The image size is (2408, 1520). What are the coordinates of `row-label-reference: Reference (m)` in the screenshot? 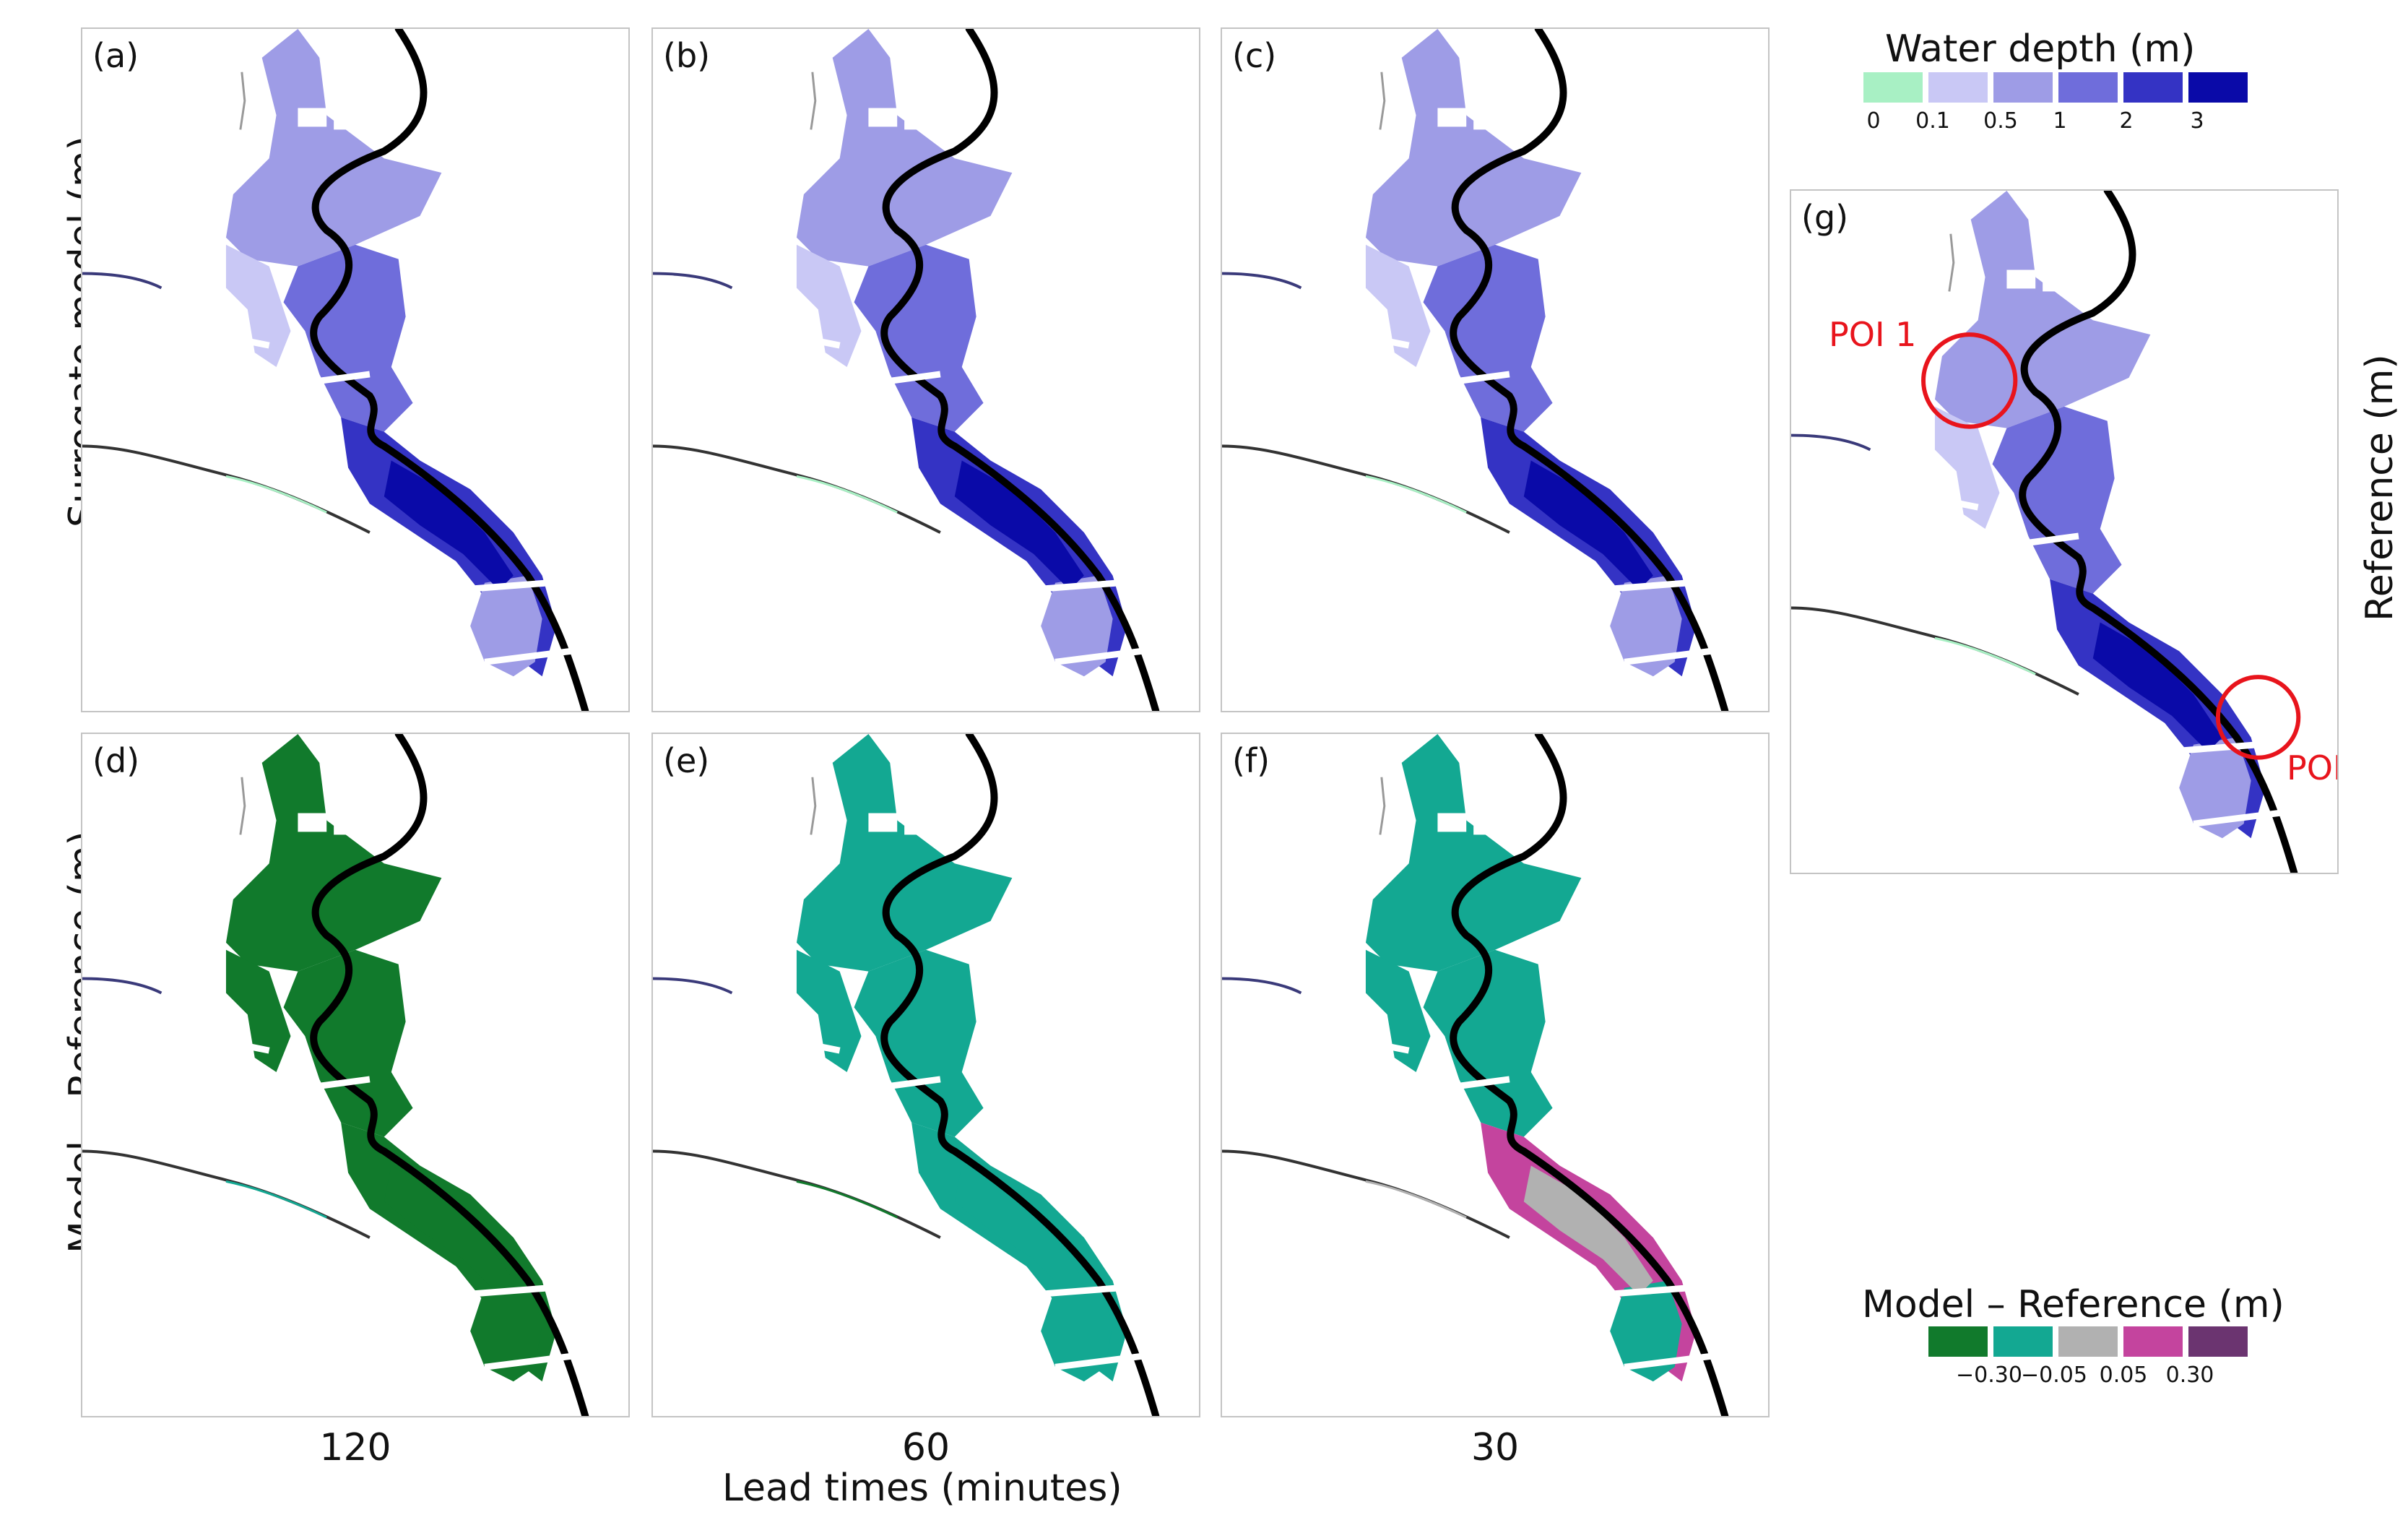 It's located at (2379, 487).